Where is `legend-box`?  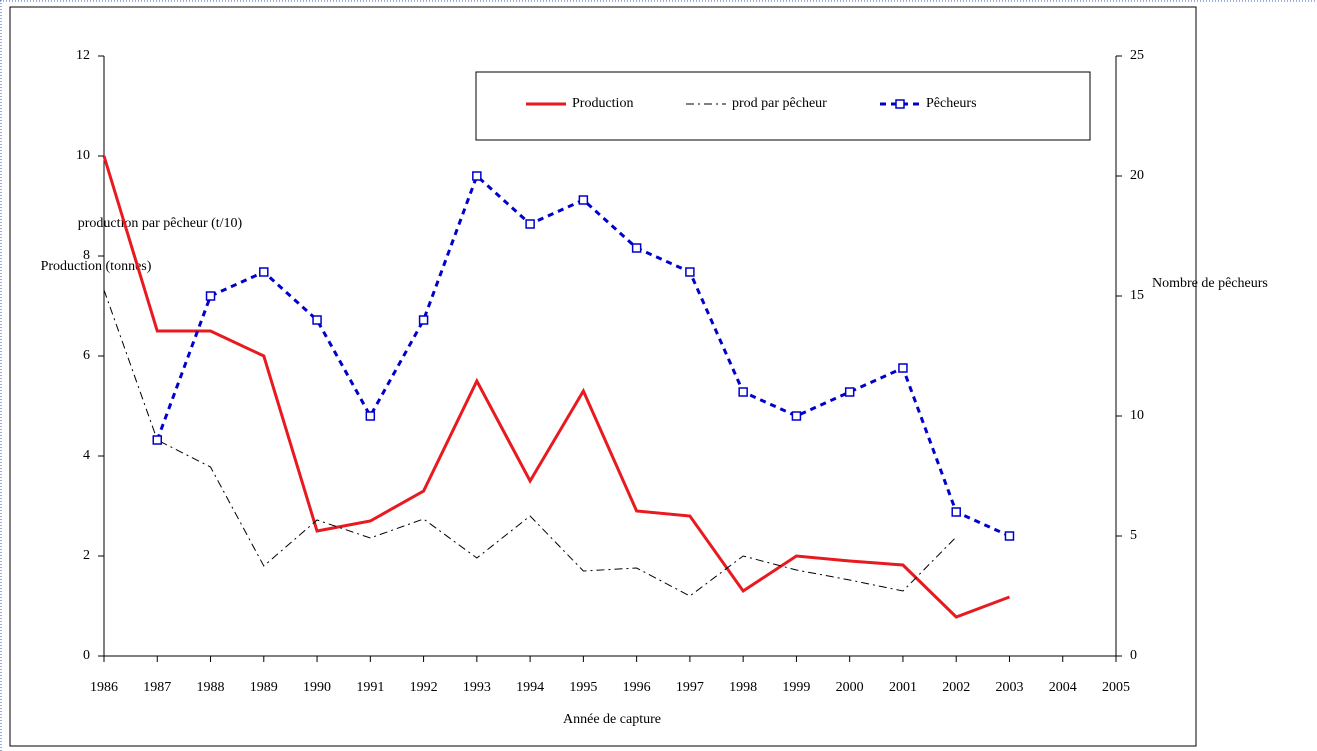
legend-box is located at coordinates (783, 106).